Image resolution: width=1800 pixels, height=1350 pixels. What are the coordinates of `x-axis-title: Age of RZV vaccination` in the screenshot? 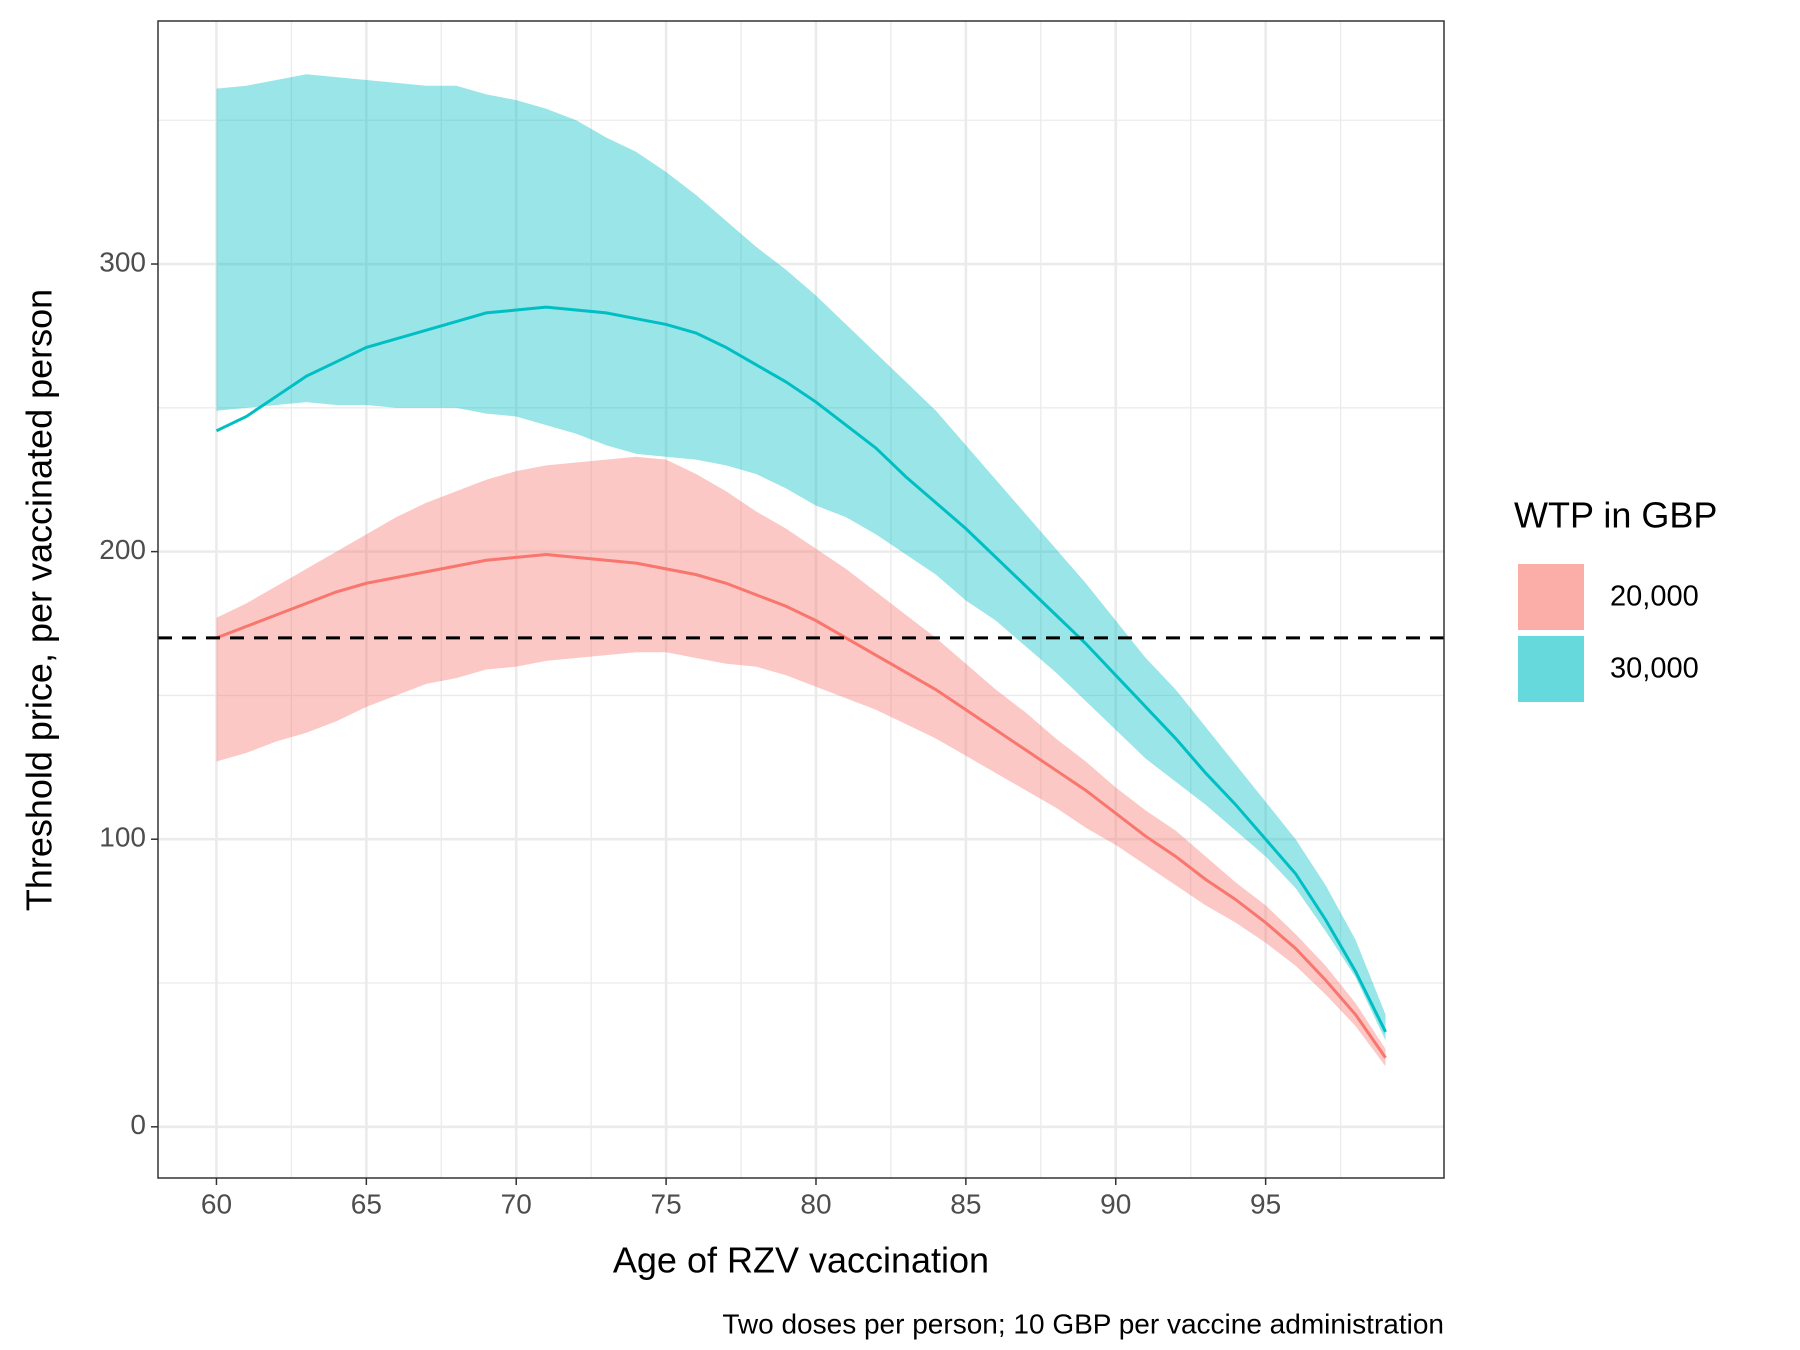 It's located at (801, 1260).